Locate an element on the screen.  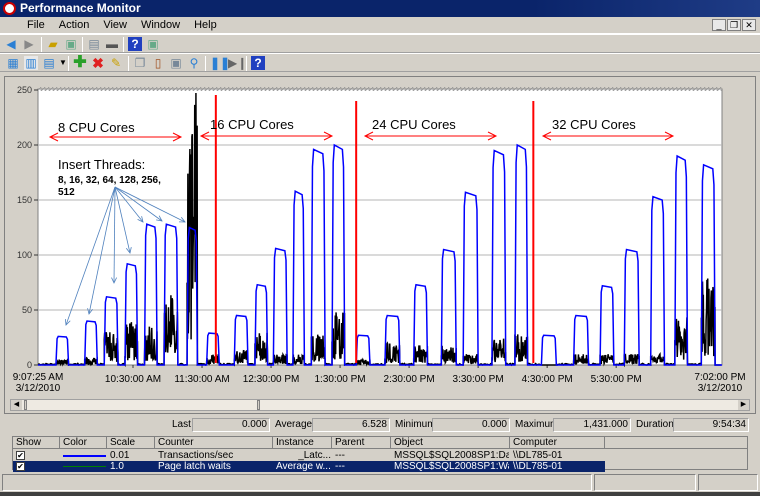
minimize-button: _ is located at coordinates (719, 25).